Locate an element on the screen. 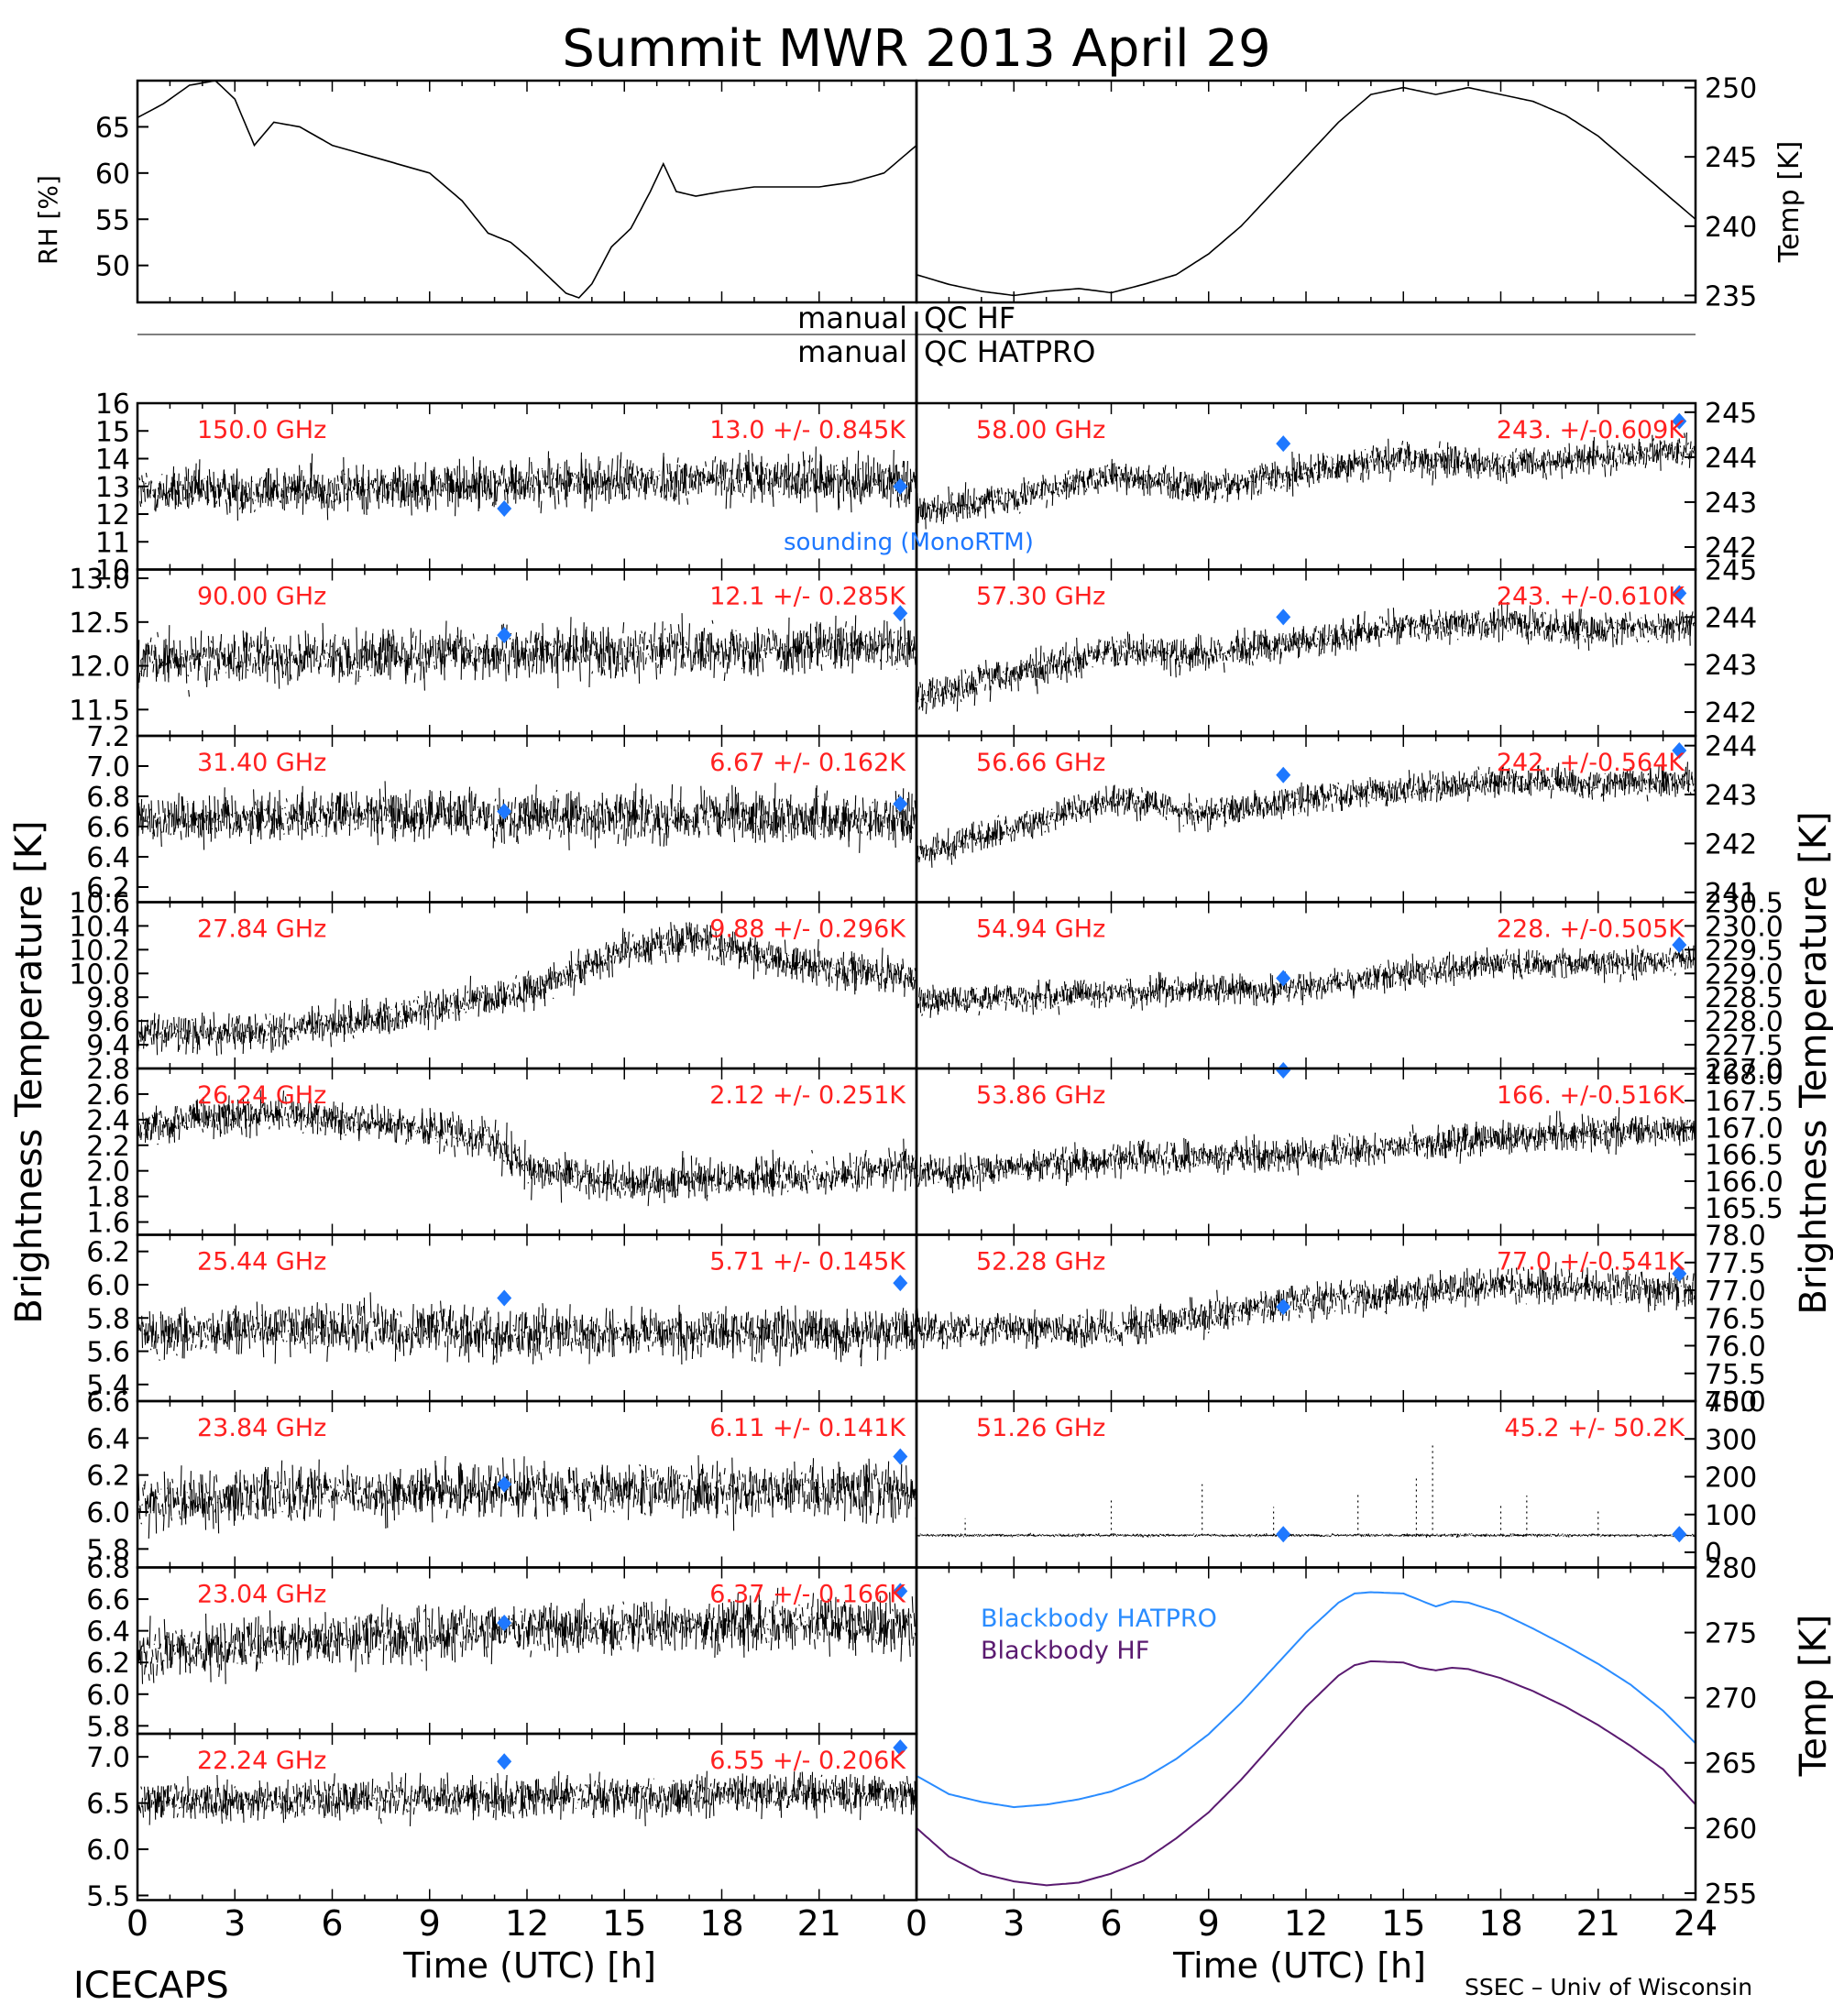  ch58-ytick-label: 244 is located at coordinates (1731, 459).